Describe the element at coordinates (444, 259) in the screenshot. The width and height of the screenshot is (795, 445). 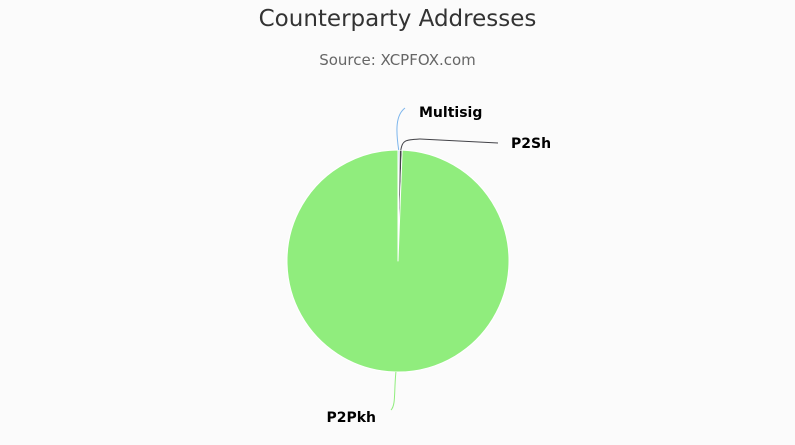
I see `pie-connectors` at that location.